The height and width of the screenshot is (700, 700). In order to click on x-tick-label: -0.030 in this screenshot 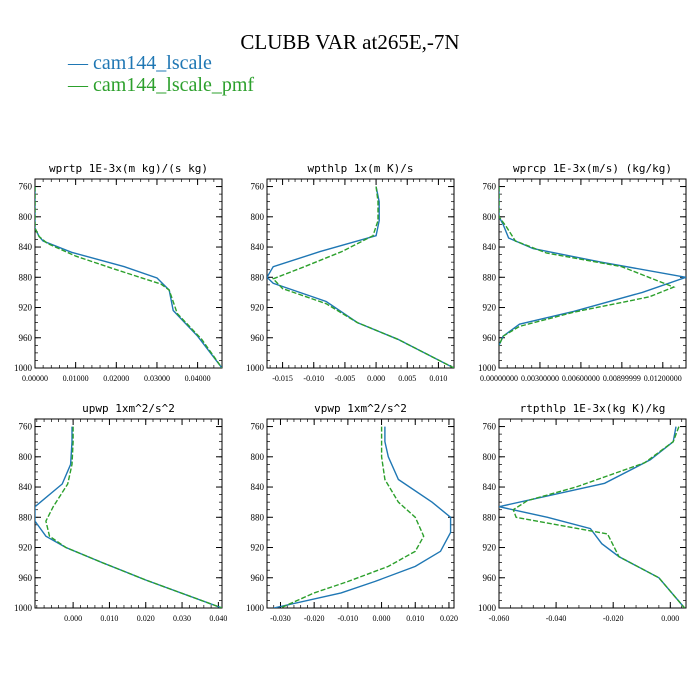, I will do `click(280, 618)`.